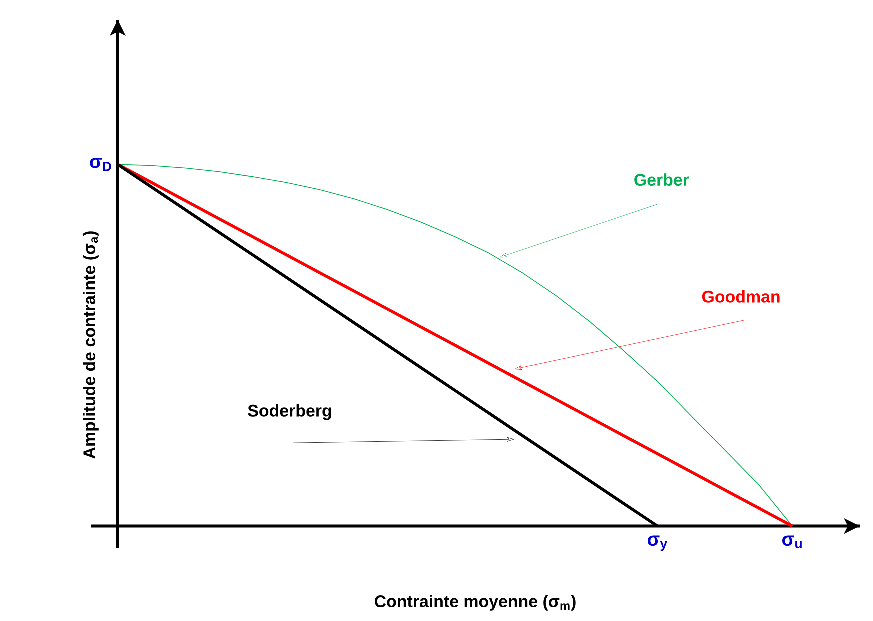 Image resolution: width=873 pixels, height=621 pixels. I want to click on x-tick-label: σ$_{y}$, so click(658, 544).